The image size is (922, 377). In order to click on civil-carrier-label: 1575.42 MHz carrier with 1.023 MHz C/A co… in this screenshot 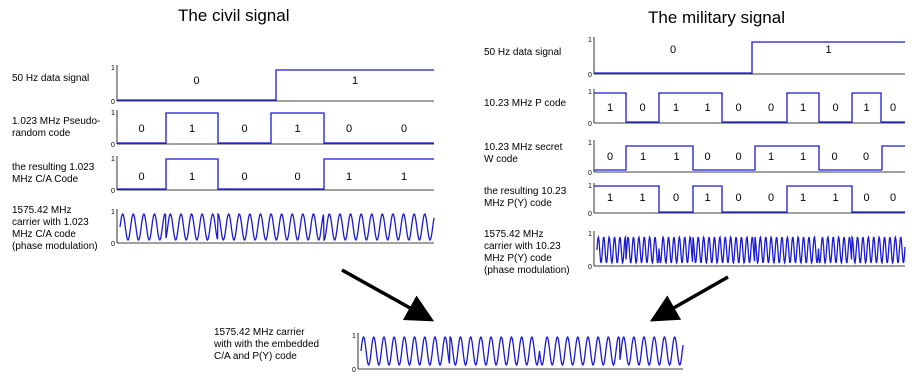, I will do `click(55, 228)`.